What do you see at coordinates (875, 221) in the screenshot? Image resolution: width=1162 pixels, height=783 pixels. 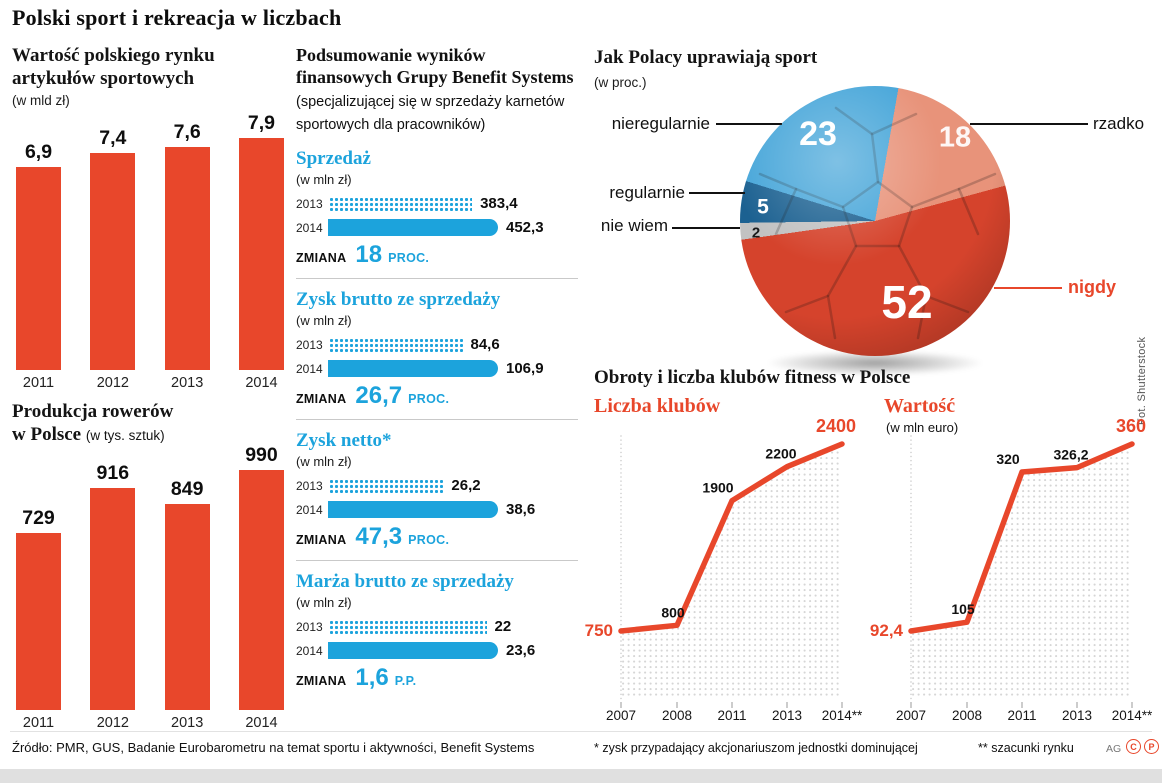 I see `pie-soccer-ball: 23 18 5 2 52` at bounding box center [875, 221].